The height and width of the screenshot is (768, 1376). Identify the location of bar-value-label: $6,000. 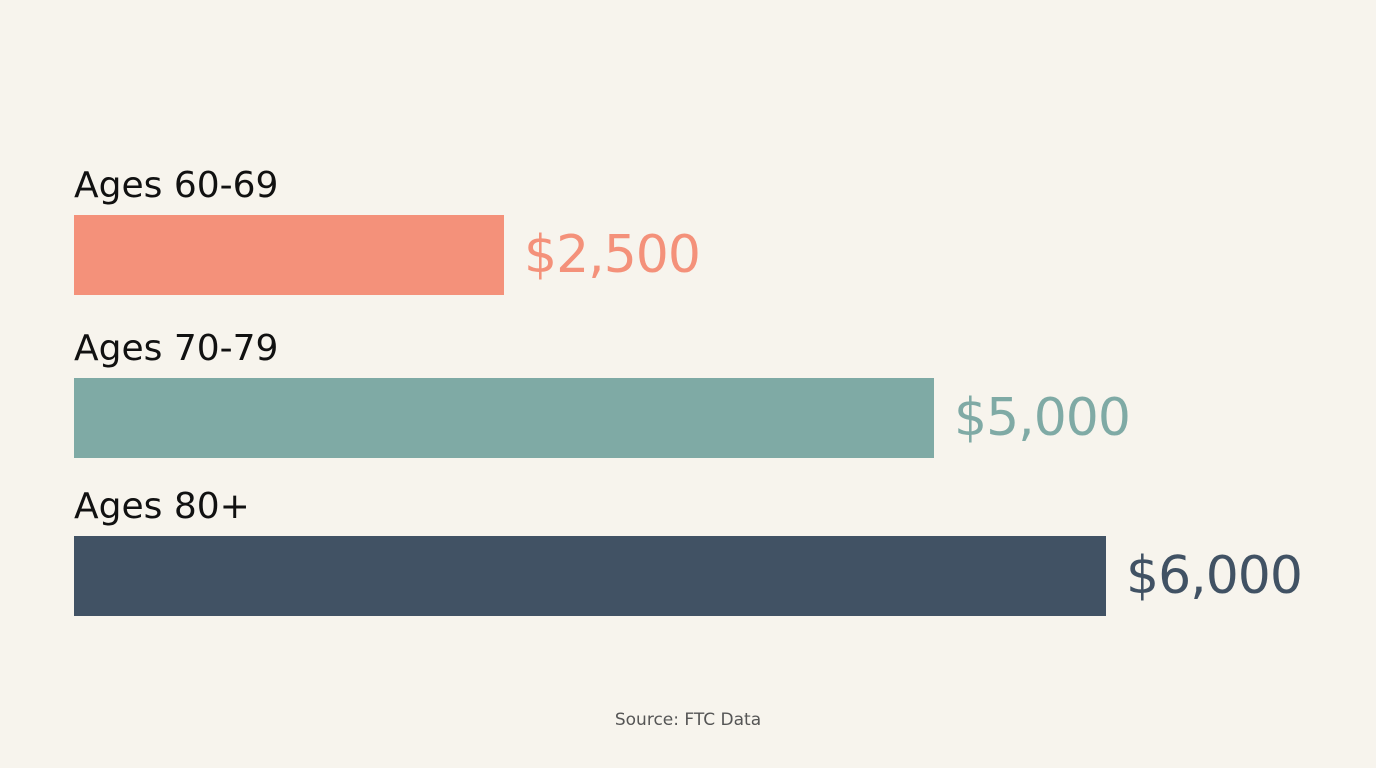
(1214, 576).